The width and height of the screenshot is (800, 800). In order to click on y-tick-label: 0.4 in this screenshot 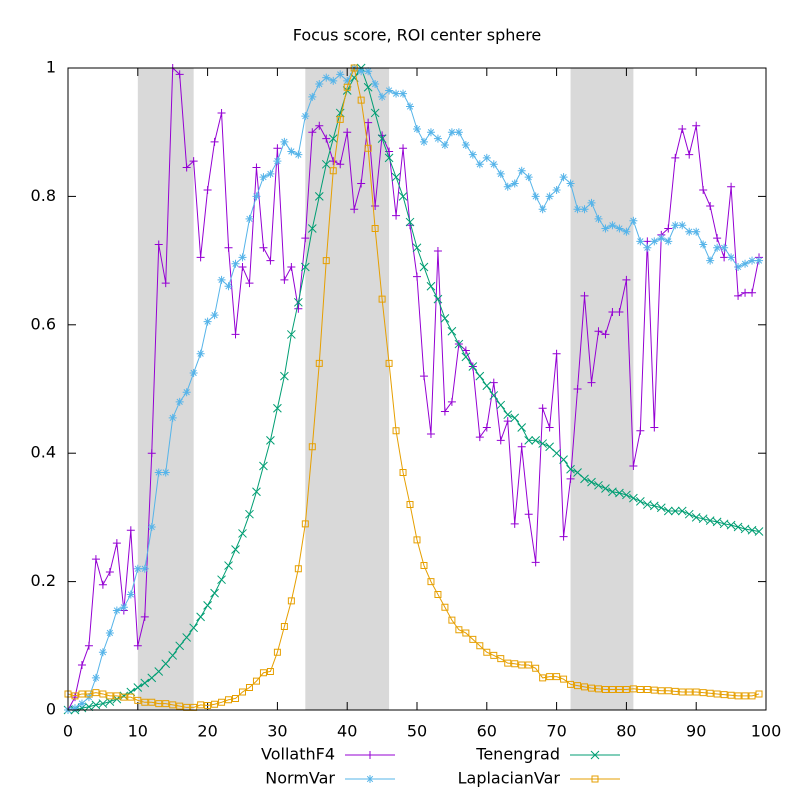, I will do `click(43, 452)`.